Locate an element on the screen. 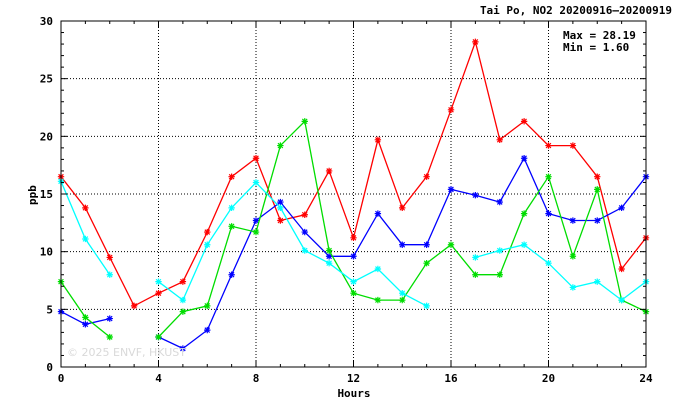 This screenshot has height=409, width=674. y-tick-label: 5 is located at coordinates (49, 309).